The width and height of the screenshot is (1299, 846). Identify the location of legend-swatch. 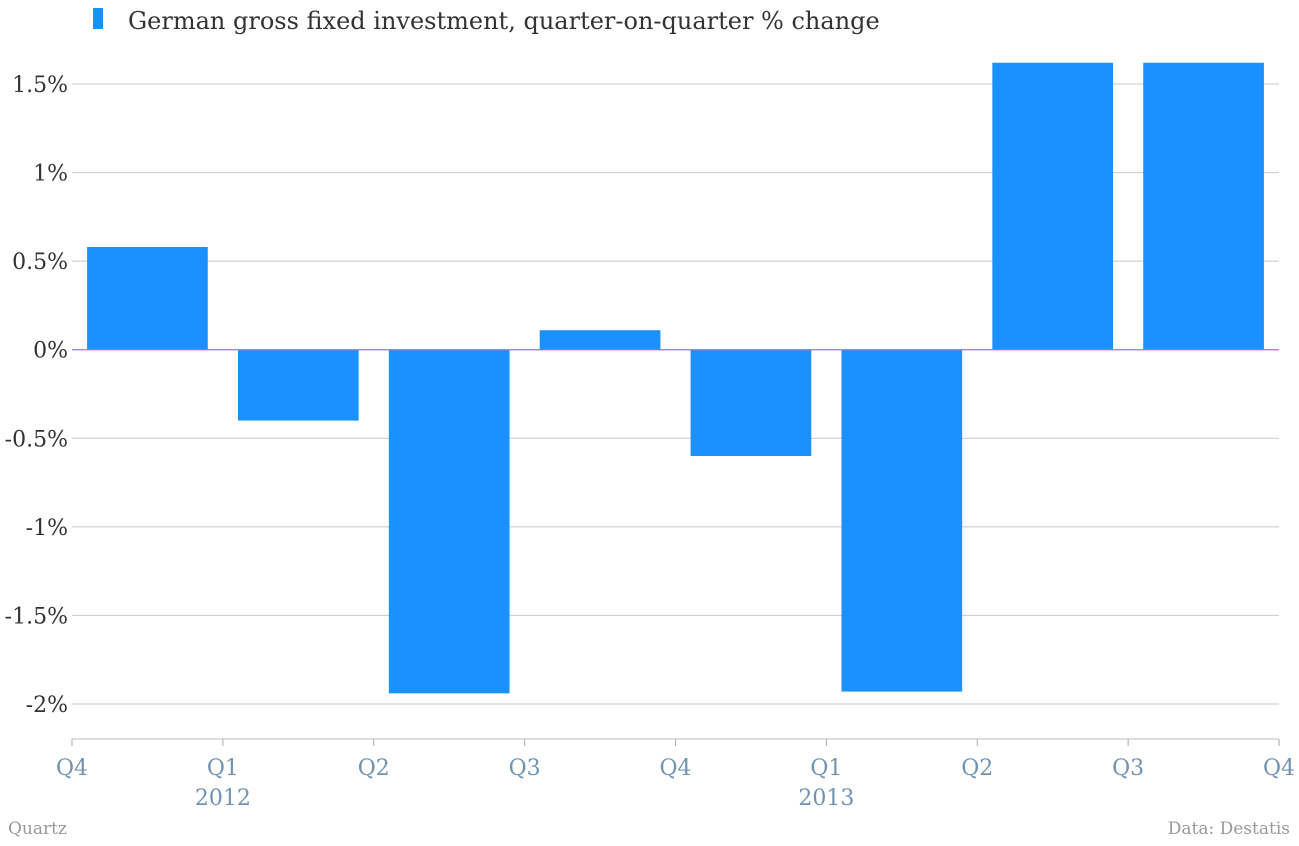
(98, 18).